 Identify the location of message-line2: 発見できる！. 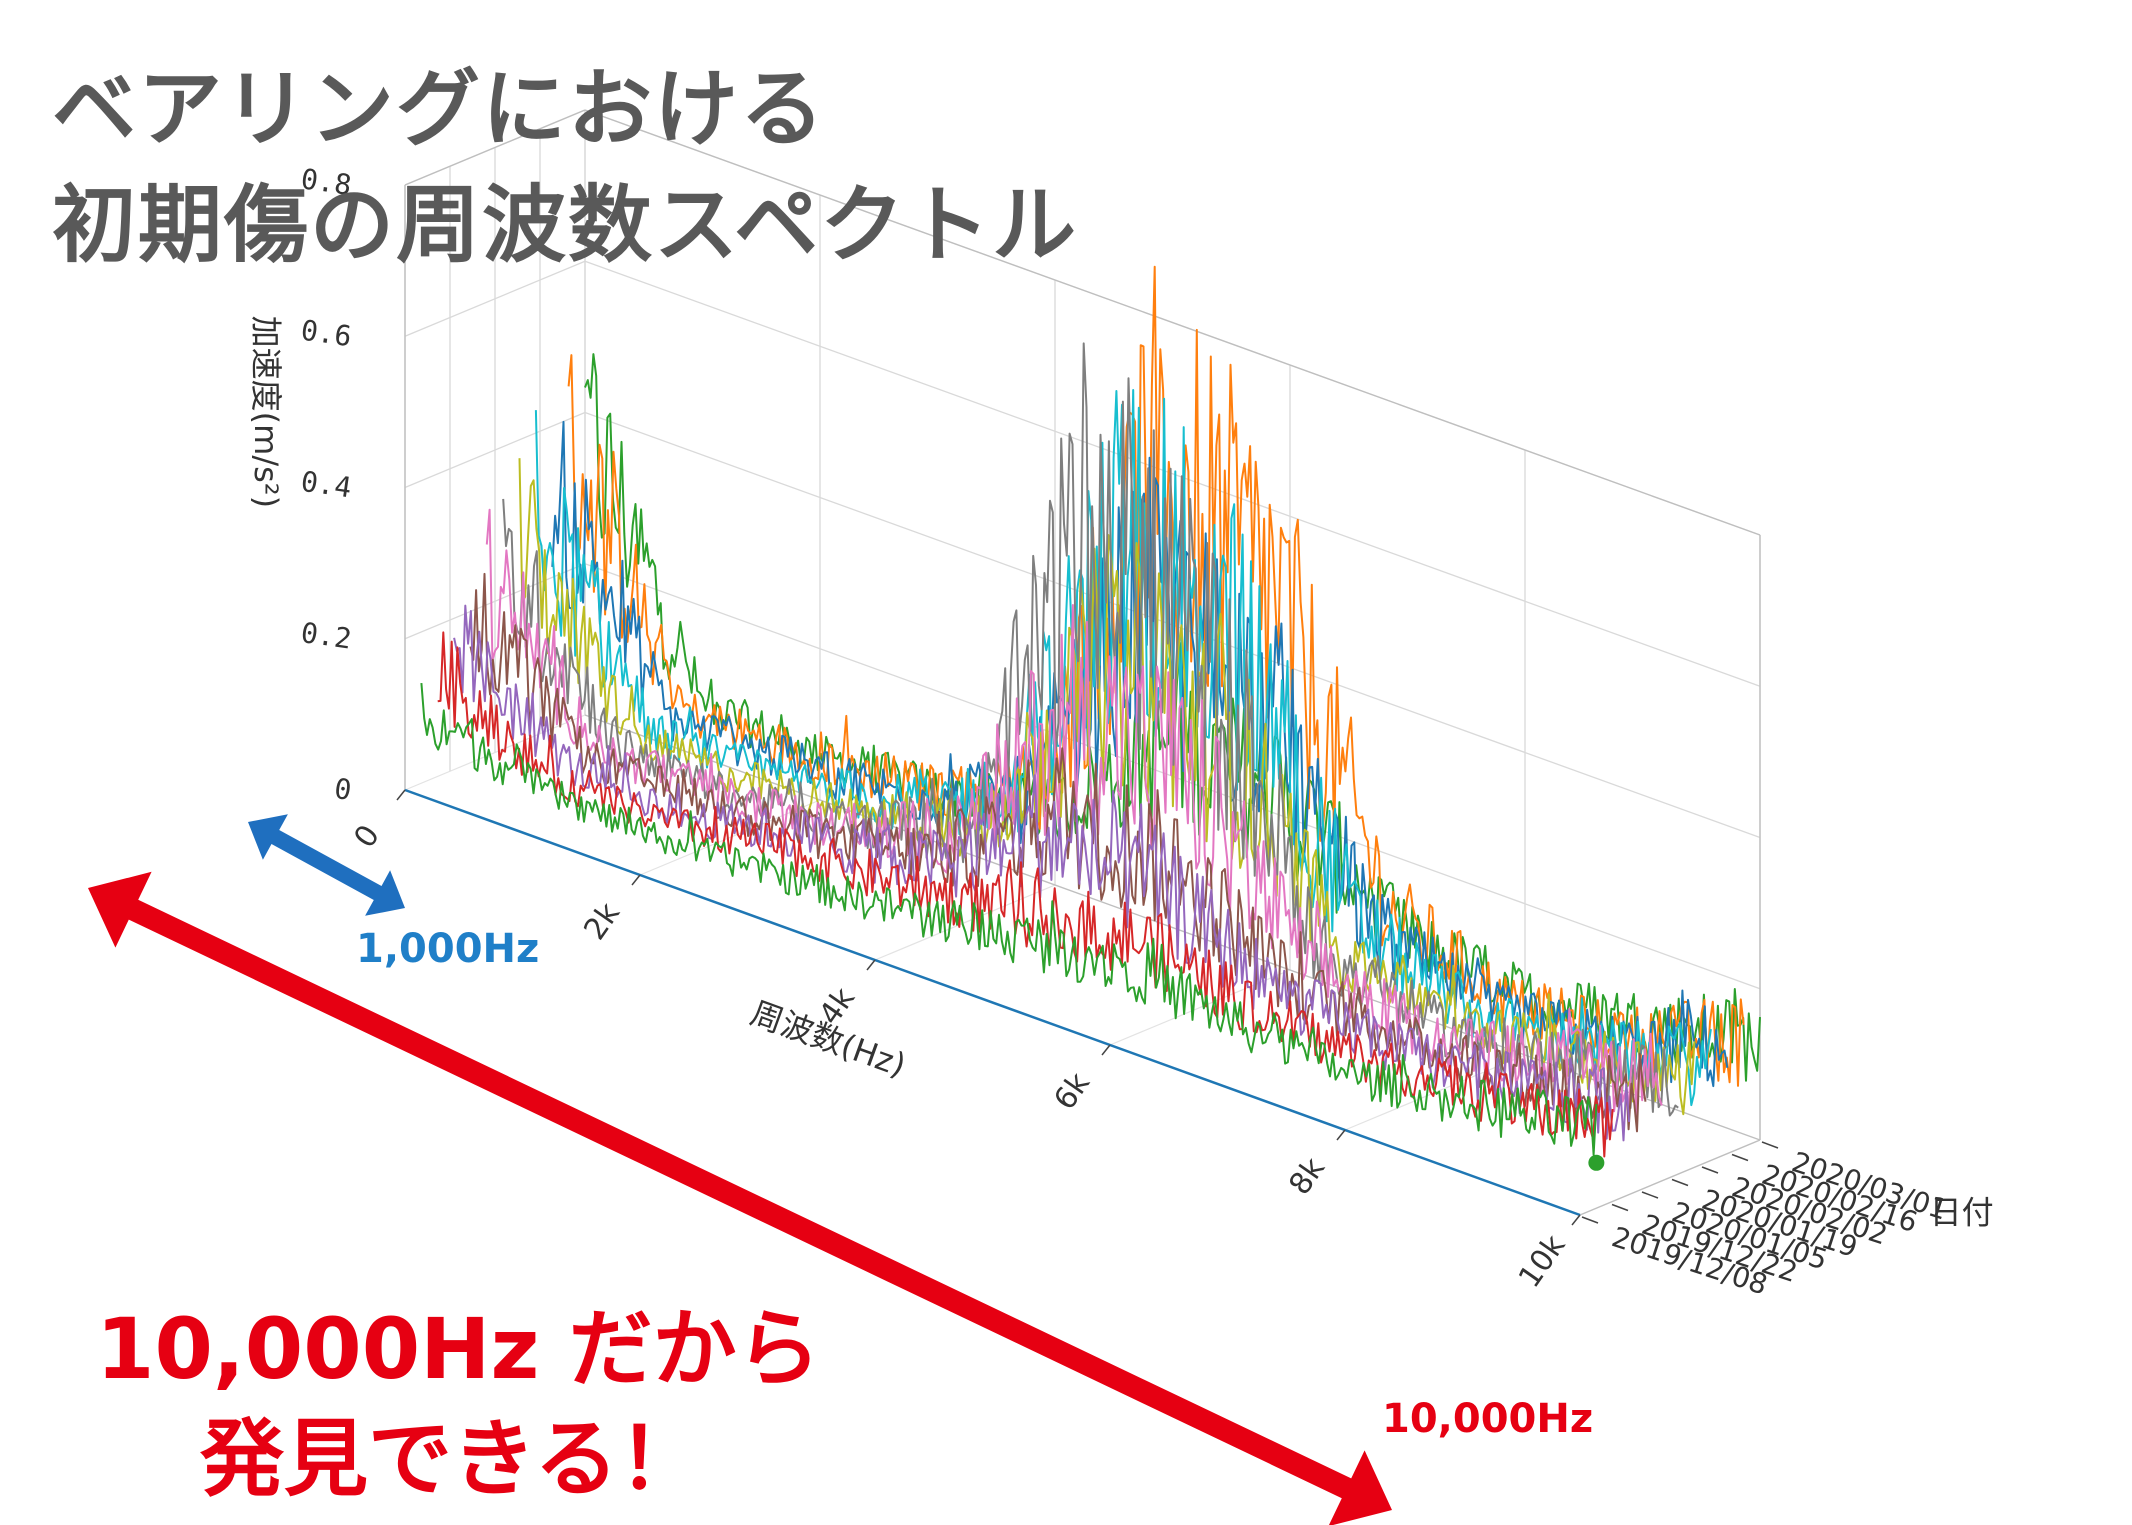
(451, 1459).